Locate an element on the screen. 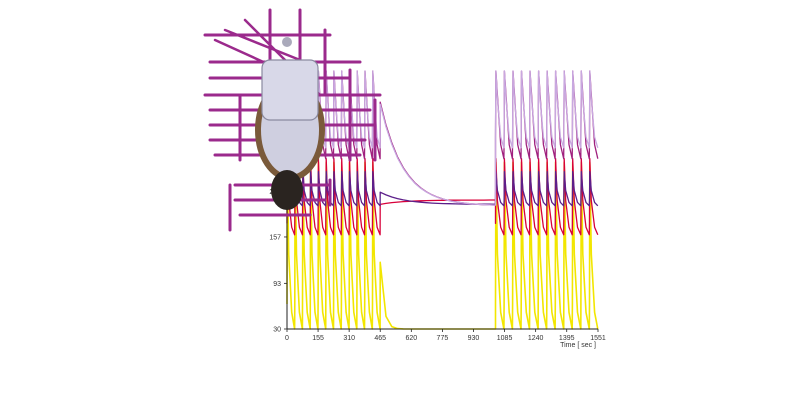 The width and height of the screenshot is (800, 400). y-tick-label: 157 is located at coordinates (275, 237).